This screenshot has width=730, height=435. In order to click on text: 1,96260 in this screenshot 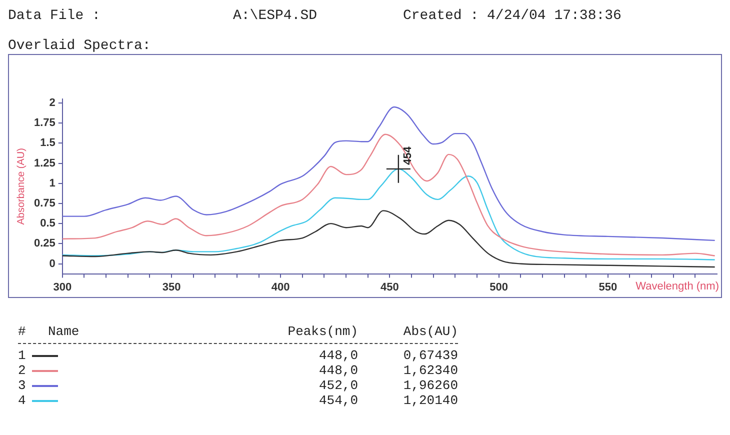, I will do `click(430, 385)`.